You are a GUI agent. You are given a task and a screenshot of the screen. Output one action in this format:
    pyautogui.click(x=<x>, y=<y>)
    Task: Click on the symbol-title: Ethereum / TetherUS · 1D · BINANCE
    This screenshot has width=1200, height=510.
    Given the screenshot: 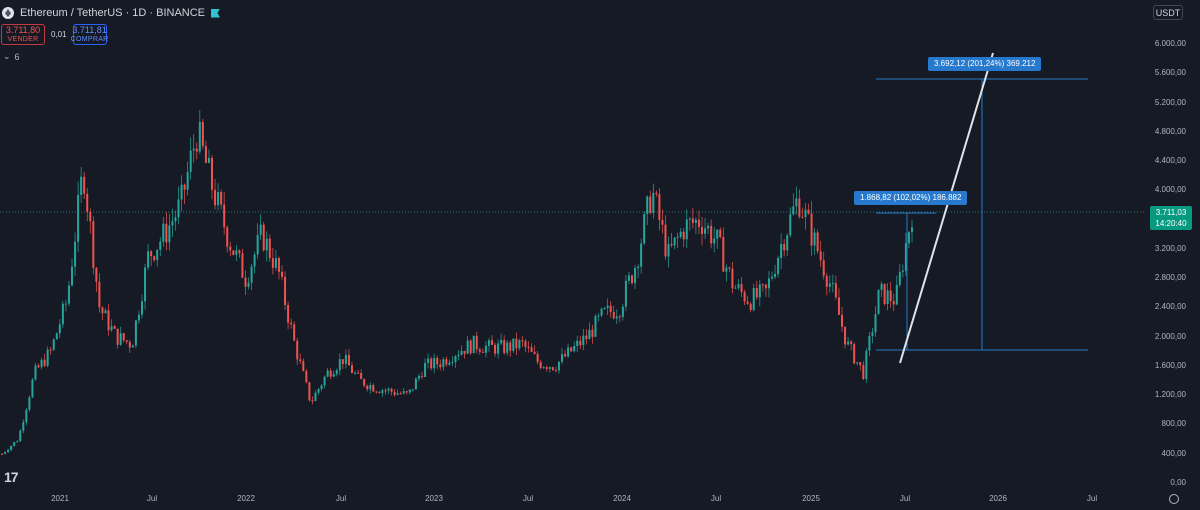 What is the action you would take?
    pyautogui.click(x=113, y=13)
    